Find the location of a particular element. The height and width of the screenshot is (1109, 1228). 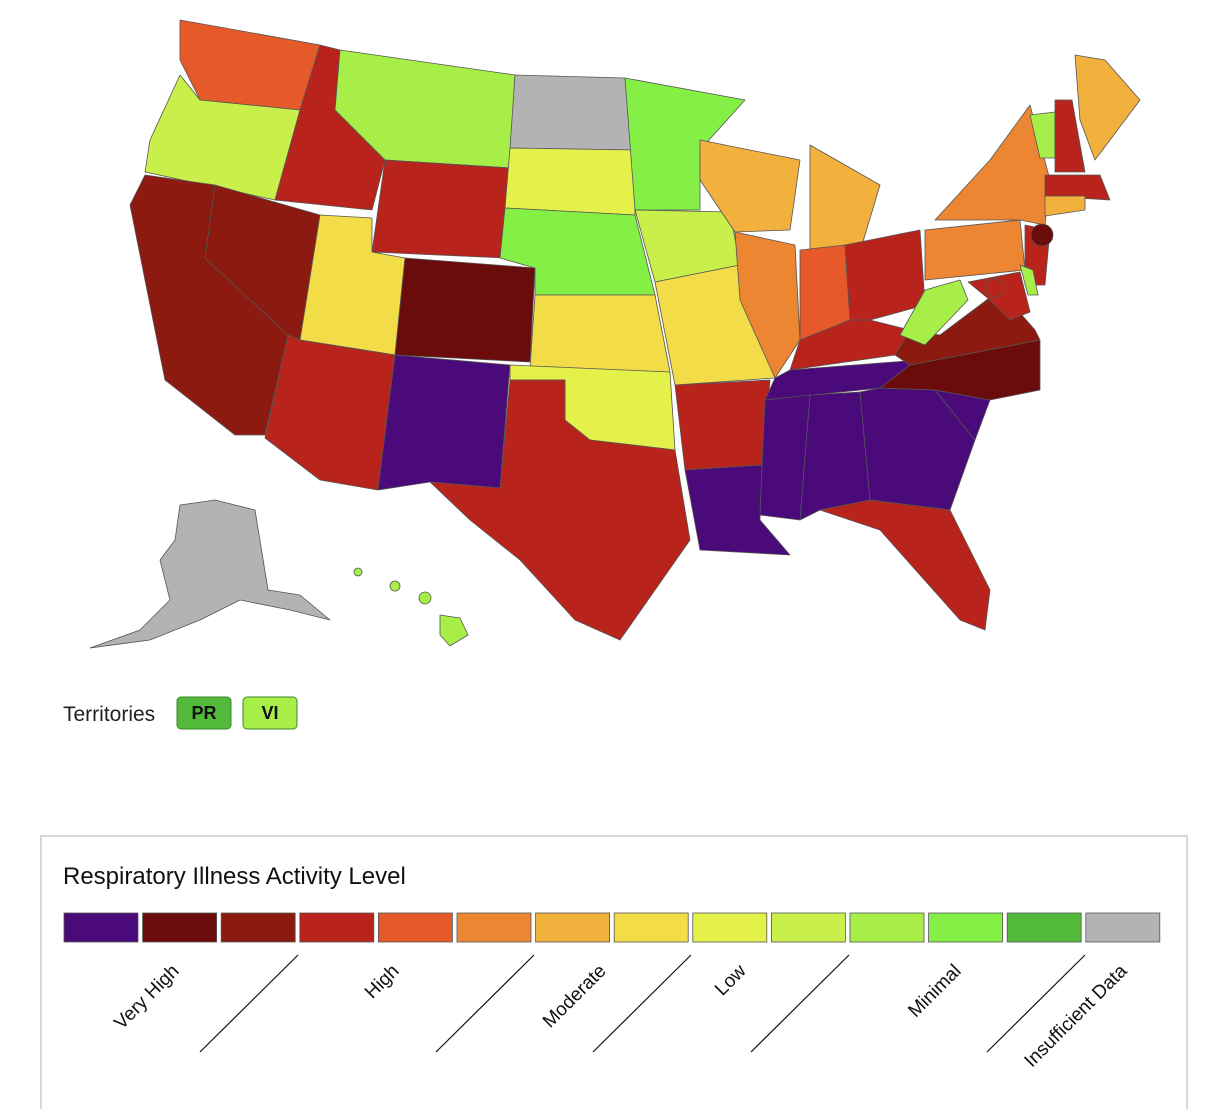

state-sd is located at coordinates (570, 181).